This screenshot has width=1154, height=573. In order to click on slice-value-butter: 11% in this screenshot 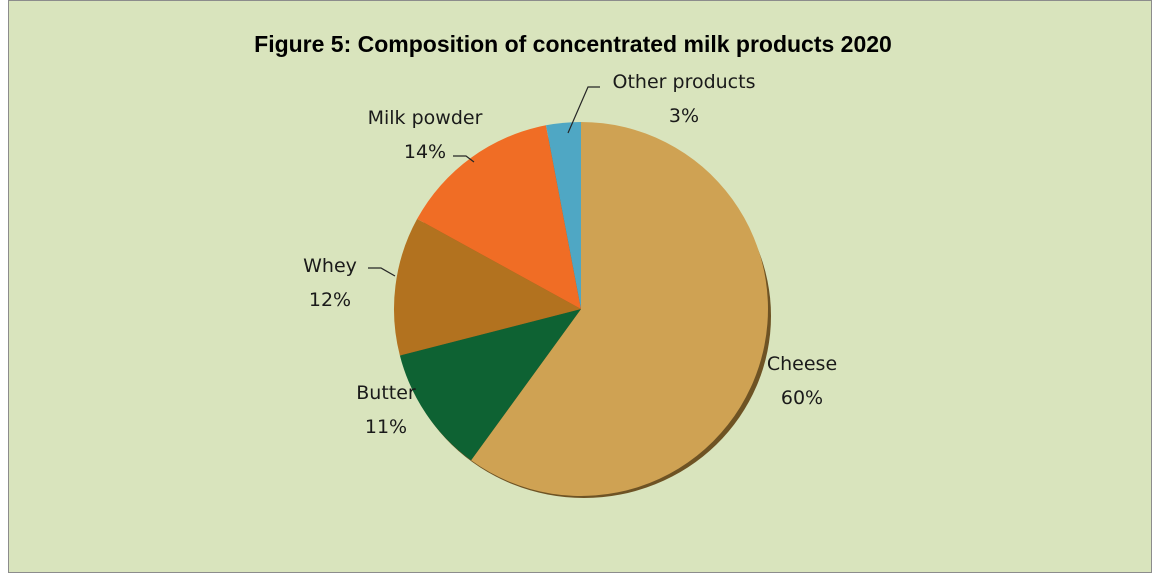, I will do `click(386, 427)`.